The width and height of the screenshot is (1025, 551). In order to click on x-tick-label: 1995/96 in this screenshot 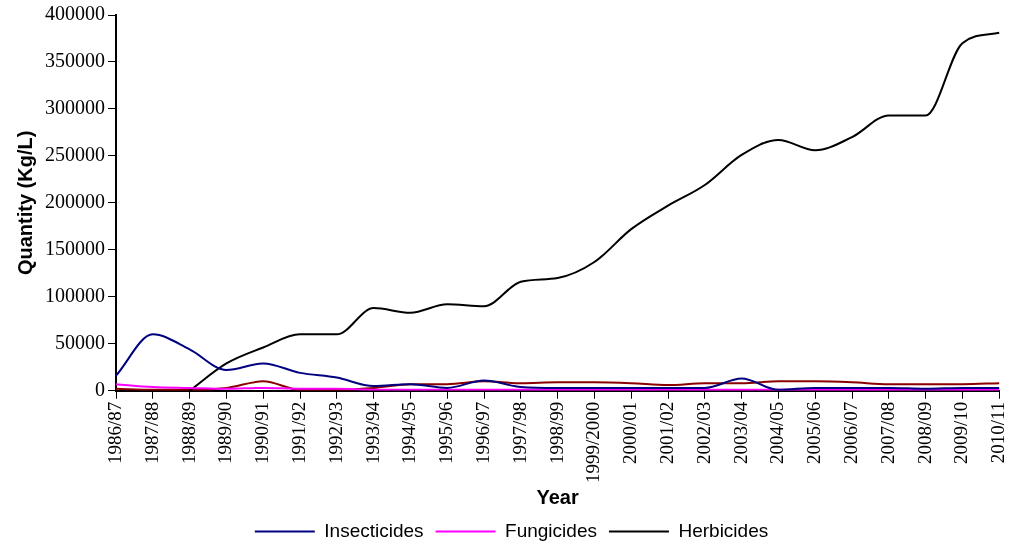, I will do `click(446, 432)`.